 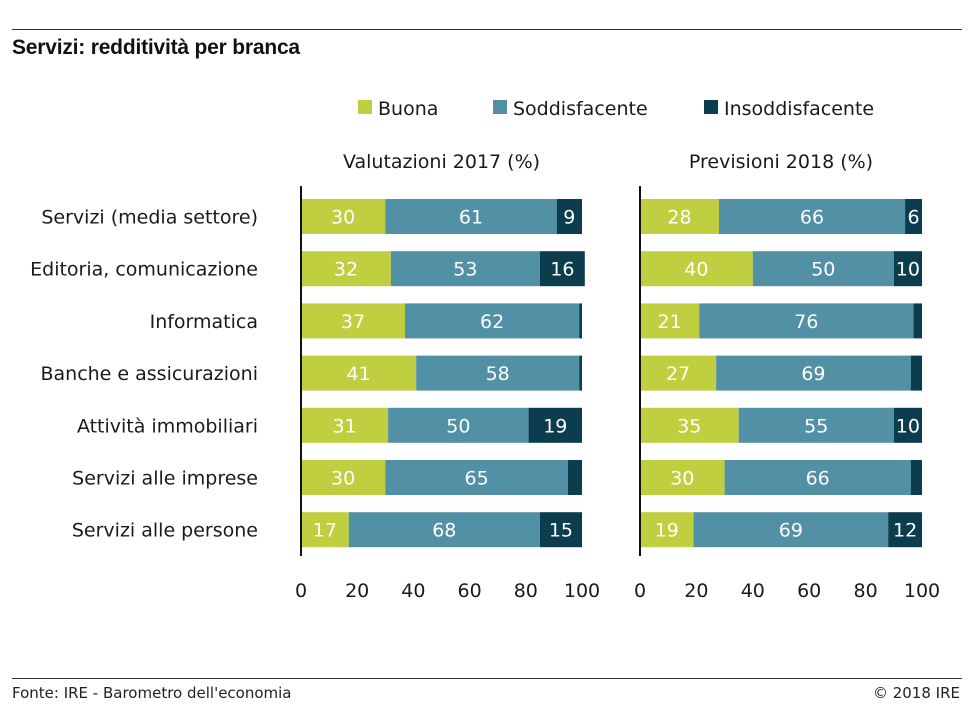 I want to click on bar-label-2-buona-banche-e-assicurazioni: 27, so click(x=678, y=374).